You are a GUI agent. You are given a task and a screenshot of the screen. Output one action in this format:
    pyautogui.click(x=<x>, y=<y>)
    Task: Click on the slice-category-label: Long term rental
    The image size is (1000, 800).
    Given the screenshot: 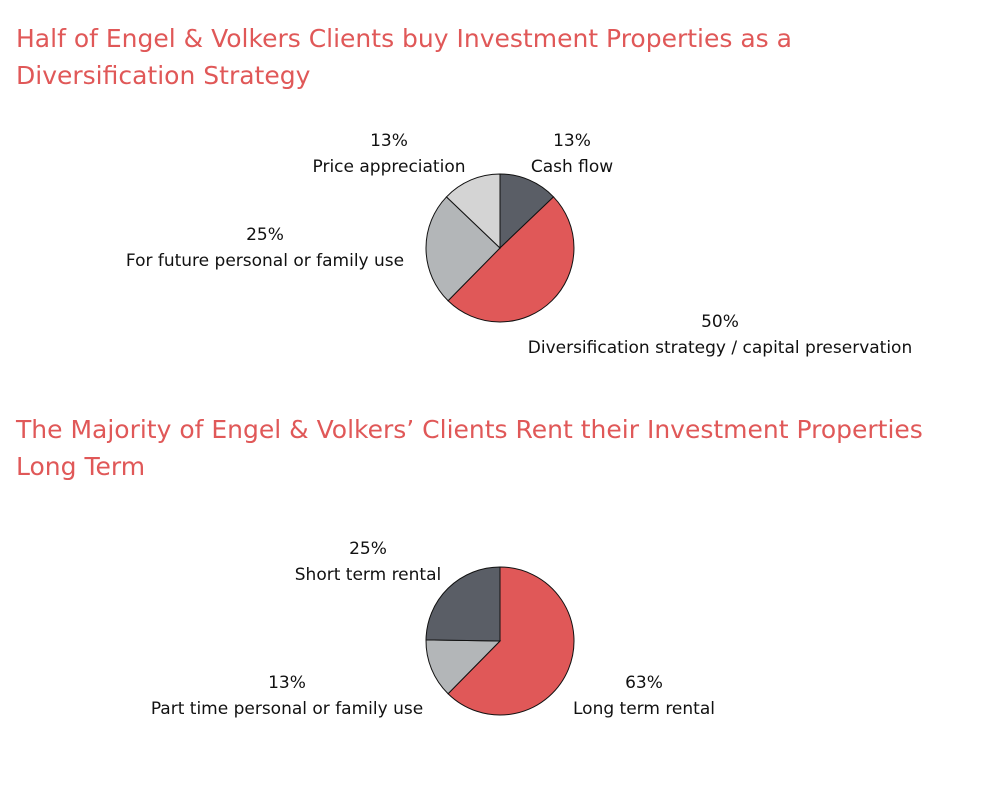 What is the action you would take?
    pyautogui.click(x=644, y=709)
    